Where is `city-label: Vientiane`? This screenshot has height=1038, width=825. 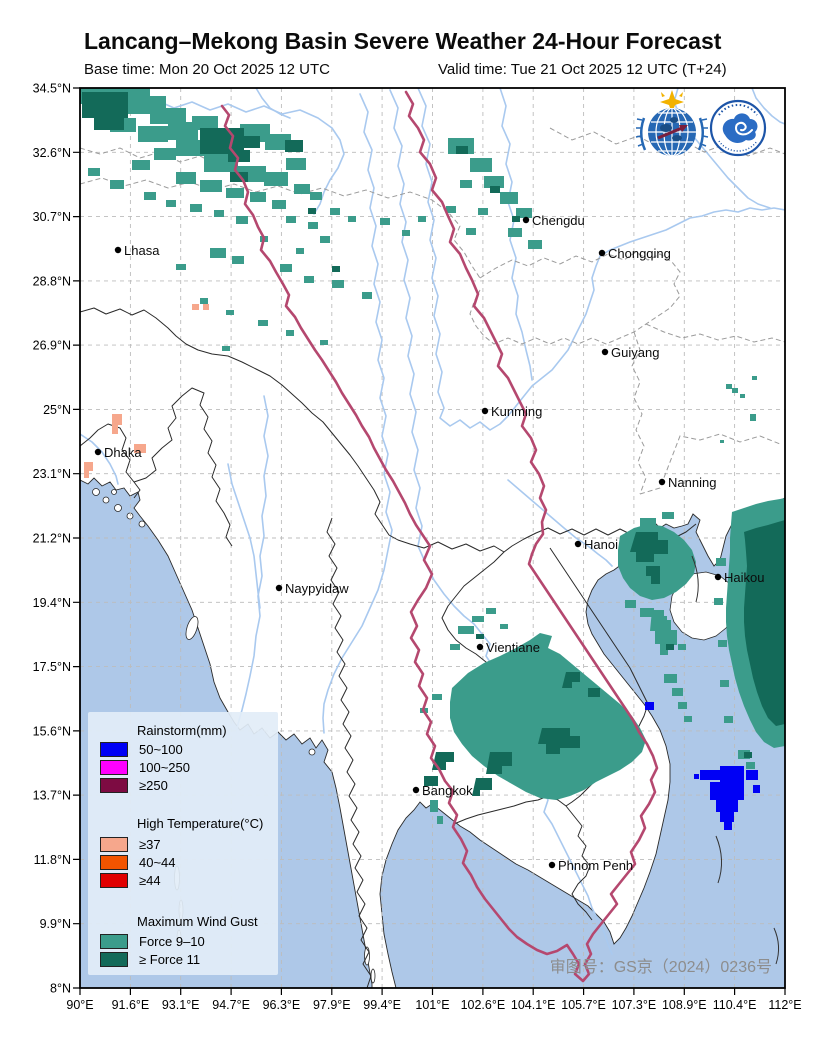
city-label: Vientiane is located at coordinates (513, 647).